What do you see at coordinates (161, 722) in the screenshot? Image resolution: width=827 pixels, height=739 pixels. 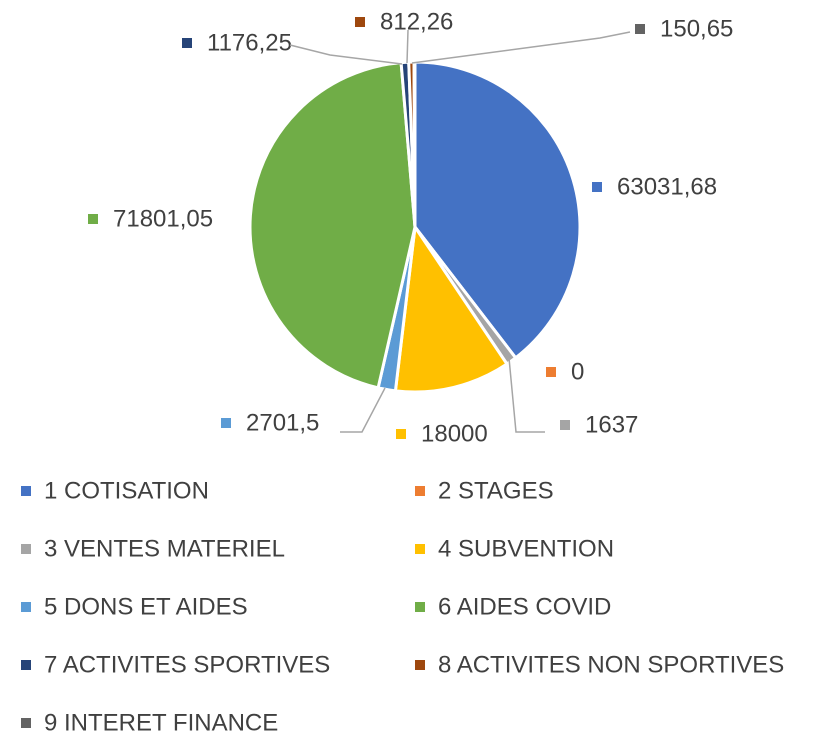 I see `legend-label: 9 INTERET FINANCE` at bounding box center [161, 722].